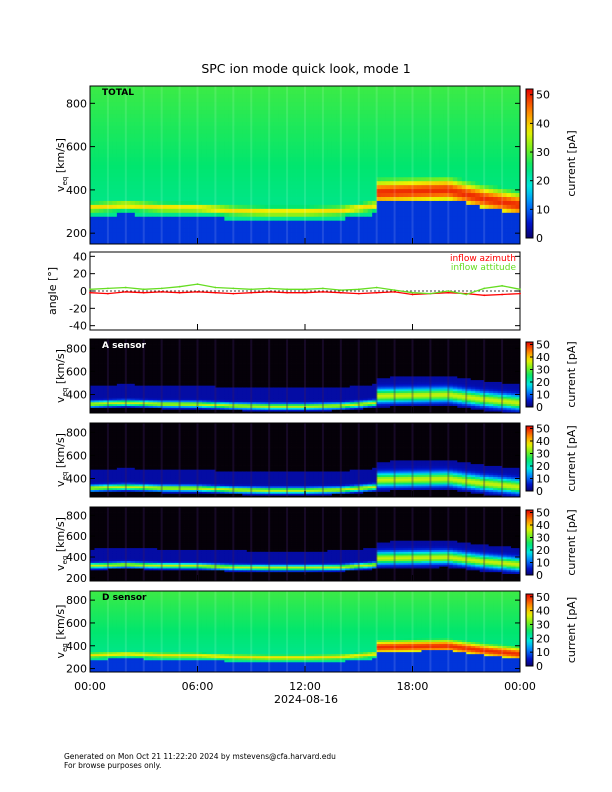  What do you see at coordinates (198, 686) in the screenshot?
I see `x-tick-label: 06:00` at bounding box center [198, 686].